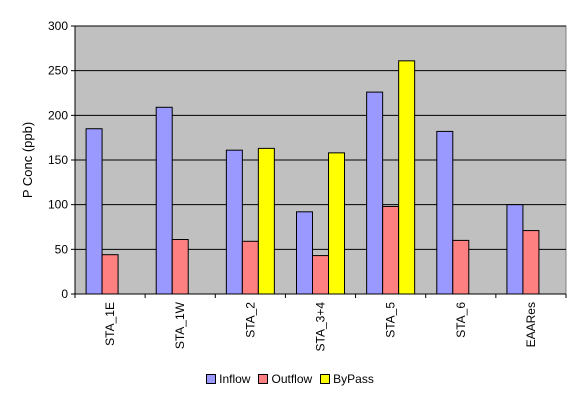 Image resolution: width=580 pixels, height=400 pixels. Describe the element at coordinates (58, 205) in the screenshot. I see `y-tick-label: 100` at that location.